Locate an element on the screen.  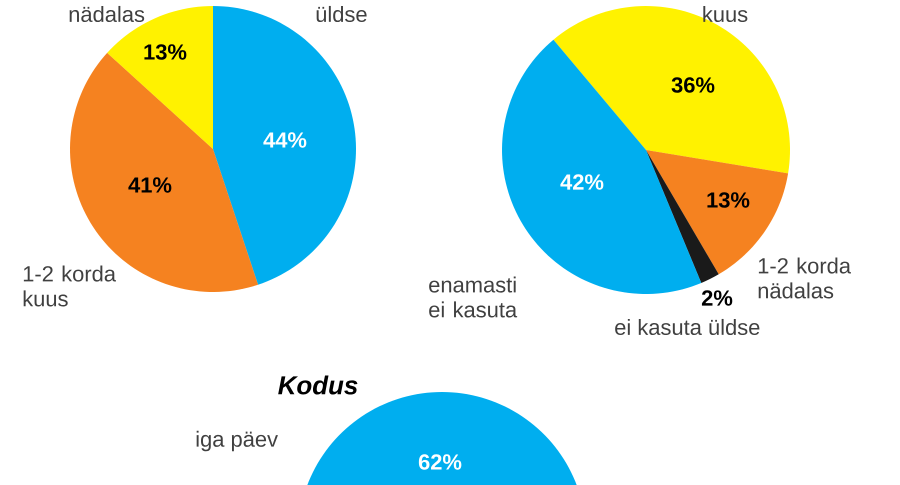
slice-label: enamasti ei kasuta is located at coordinates (473, 297).